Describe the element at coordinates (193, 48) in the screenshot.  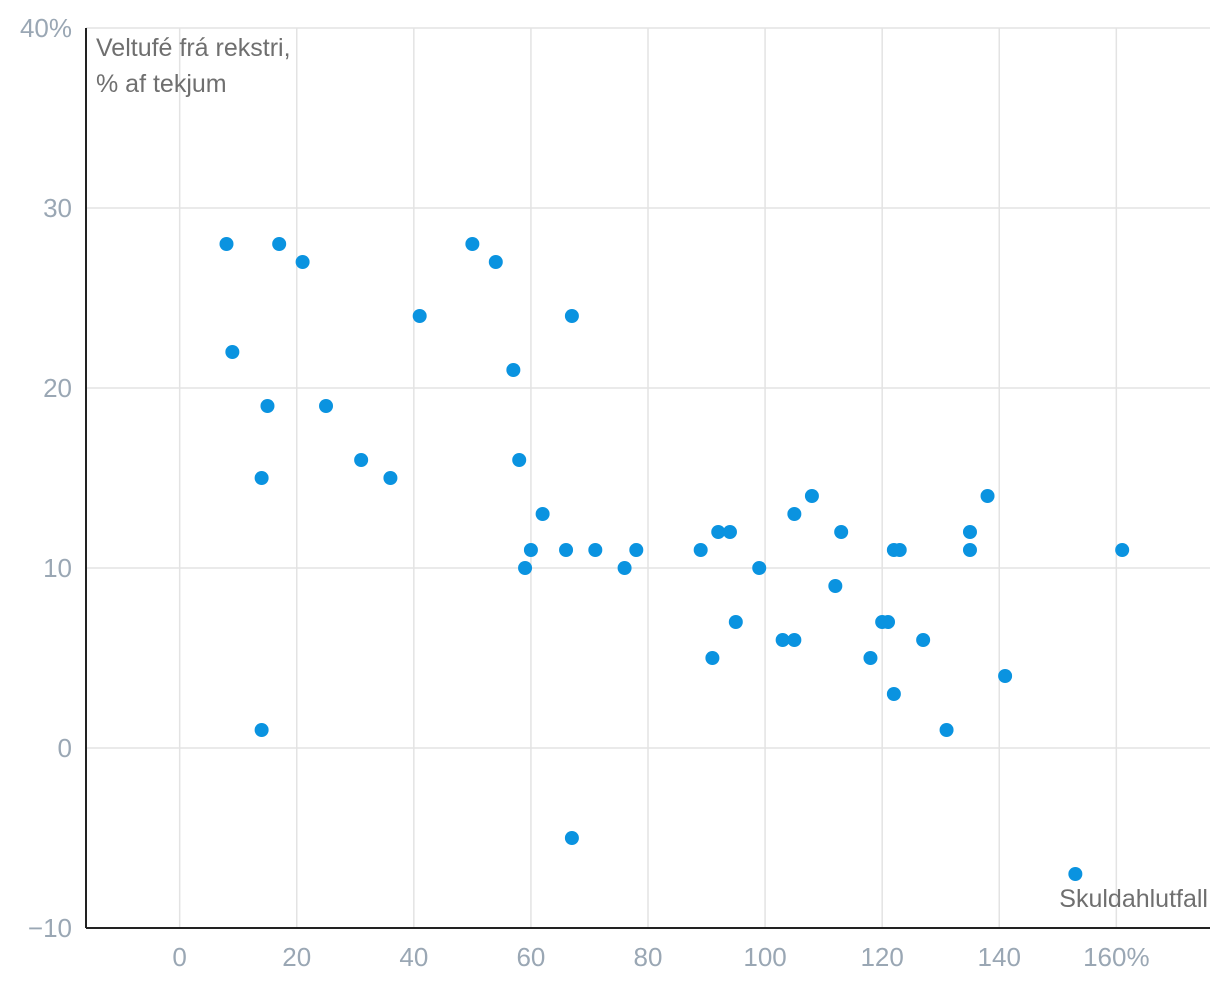
I see `y-axis-title-line-1: Veltufé frá rekstri,` at that location.